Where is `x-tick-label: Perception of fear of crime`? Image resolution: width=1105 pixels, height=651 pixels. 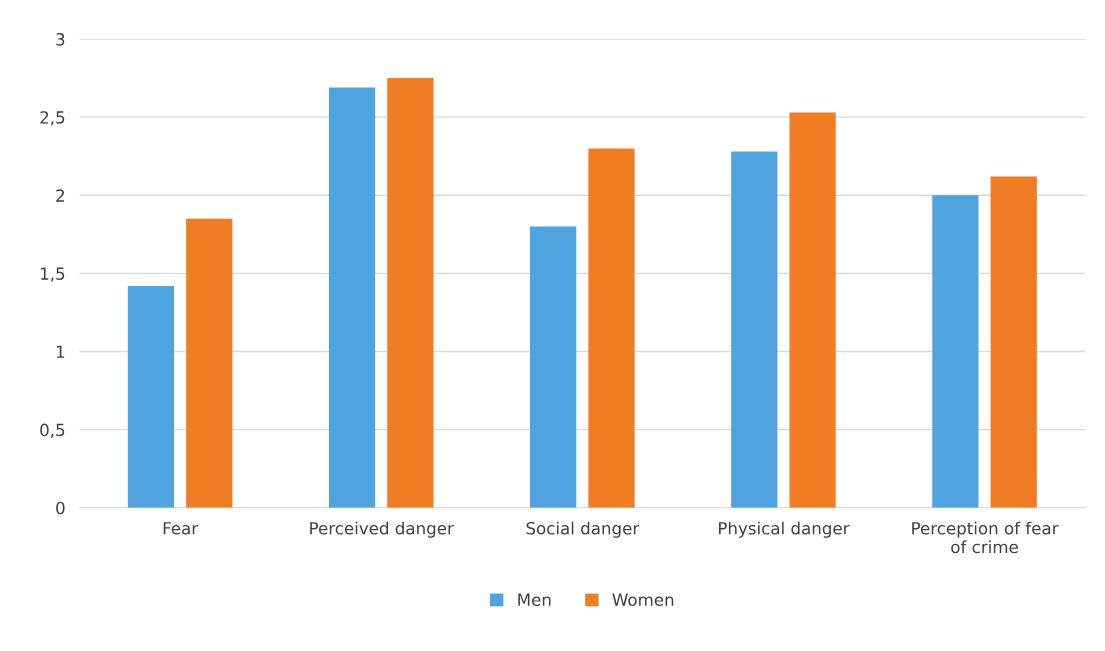 x-tick-label: Perception of fear of crime is located at coordinates (985, 537).